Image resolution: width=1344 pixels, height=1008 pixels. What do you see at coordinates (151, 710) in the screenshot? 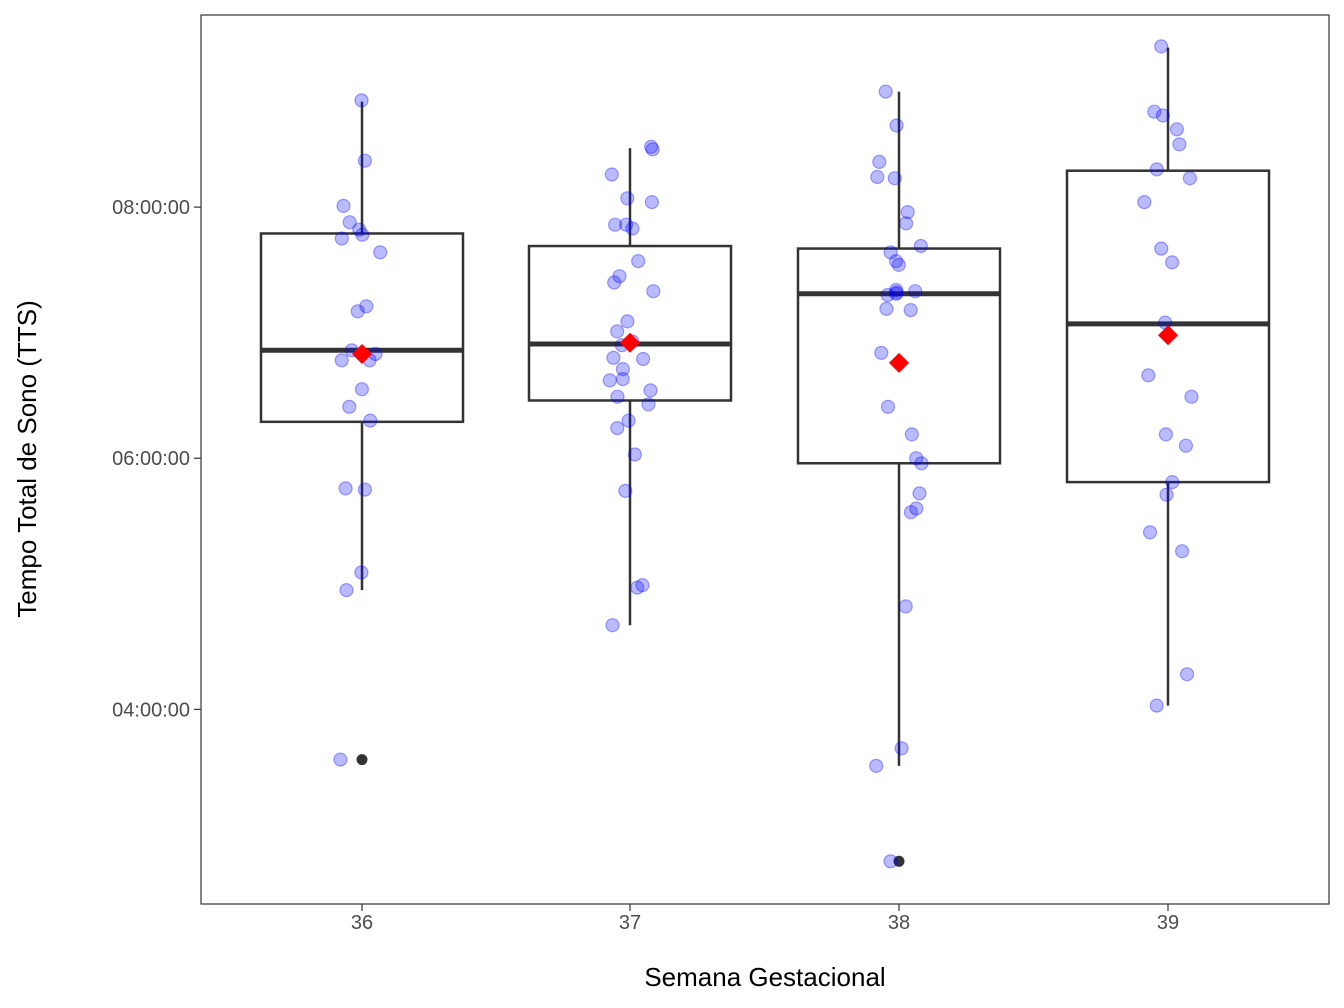
I see `y-tick-label: 04:00:00` at bounding box center [151, 710].